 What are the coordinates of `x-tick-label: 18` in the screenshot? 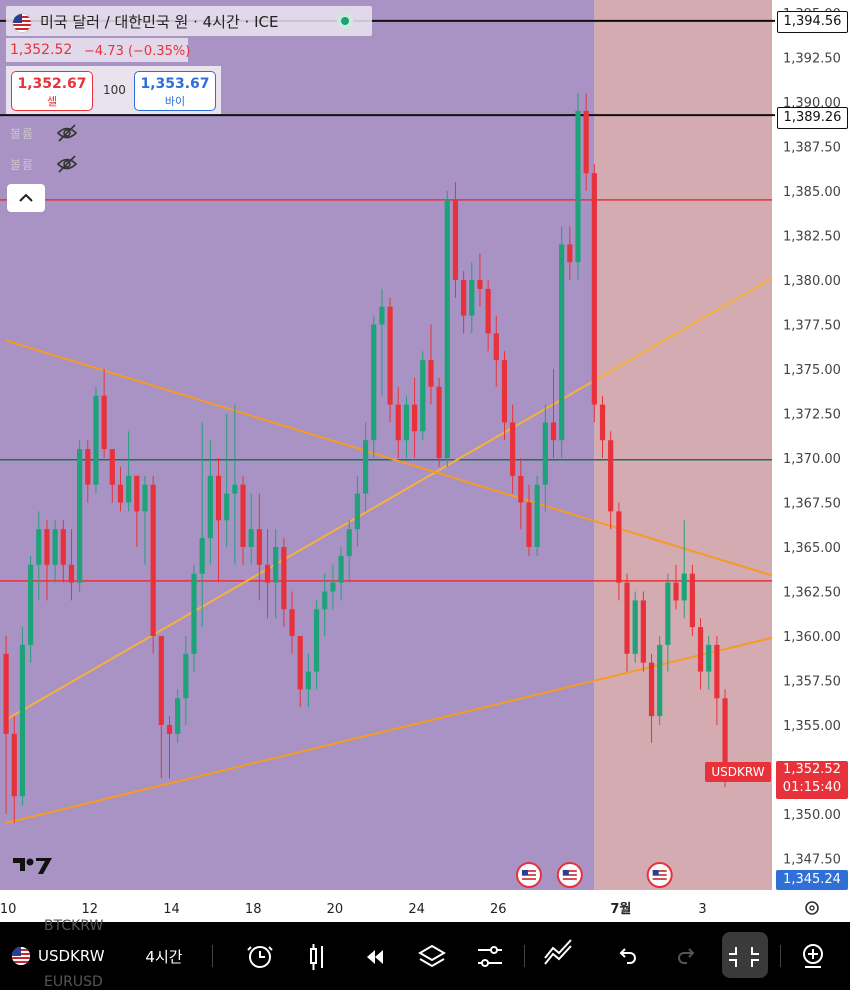 It's located at (253, 909).